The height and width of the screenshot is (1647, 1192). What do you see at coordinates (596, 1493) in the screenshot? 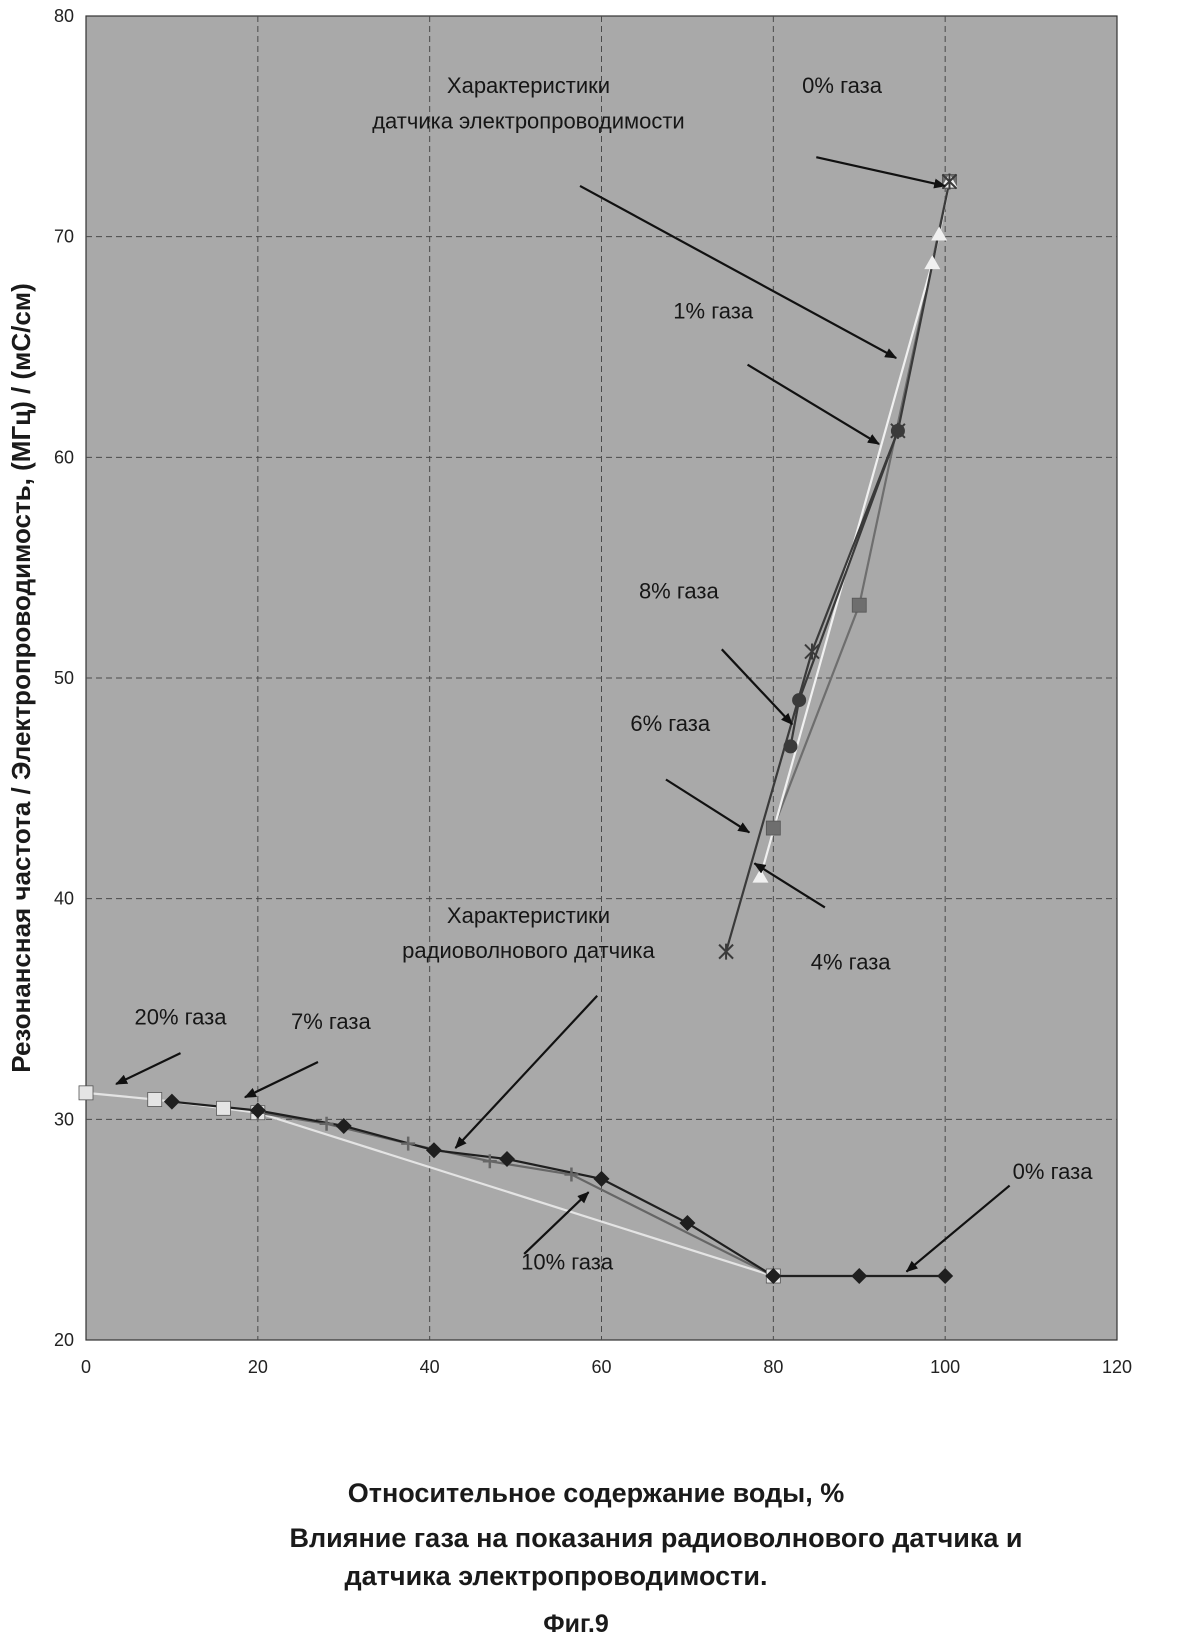
I see `x-axis-label: Относительное содержание воды, %` at bounding box center [596, 1493].